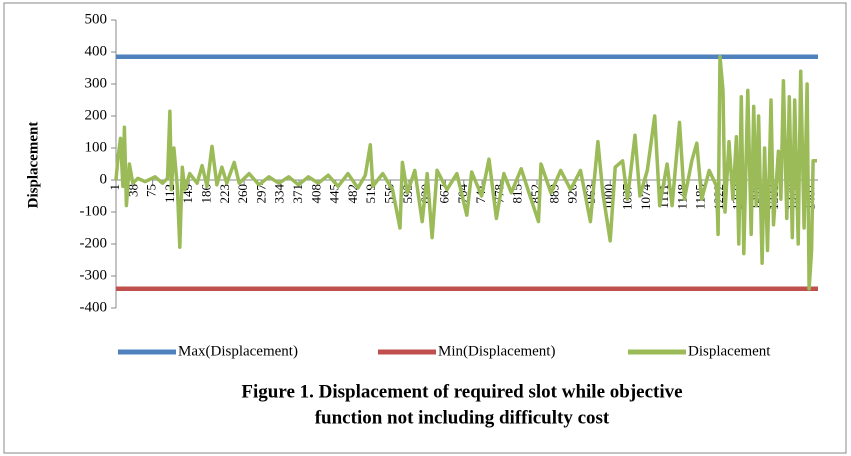 The image size is (851, 456). Describe the element at coordinates (104, 179) in the screenshot. I see `y-tick-label: 0` at that location.